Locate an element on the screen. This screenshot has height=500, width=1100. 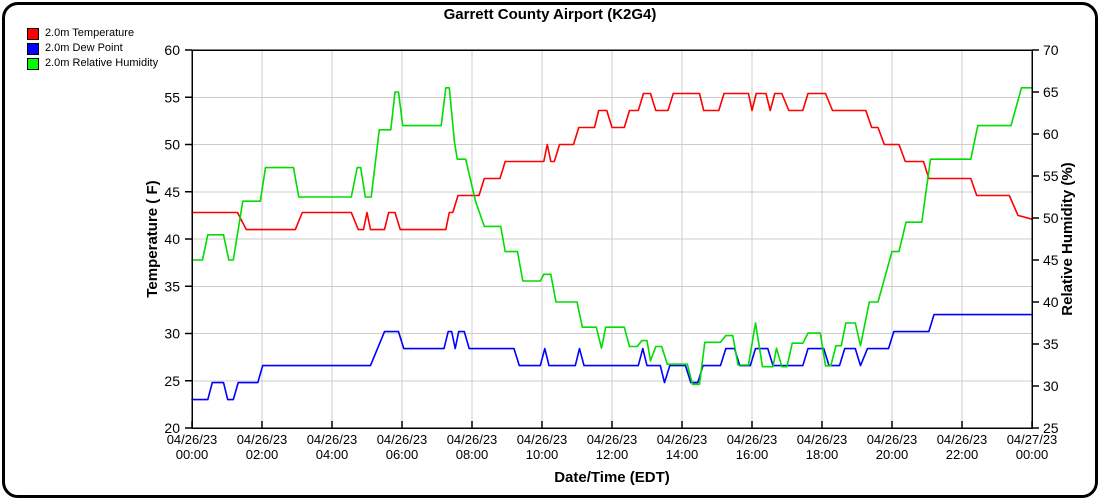
x-tick-time-label: 08:00 is located at coordinates (472, 454).